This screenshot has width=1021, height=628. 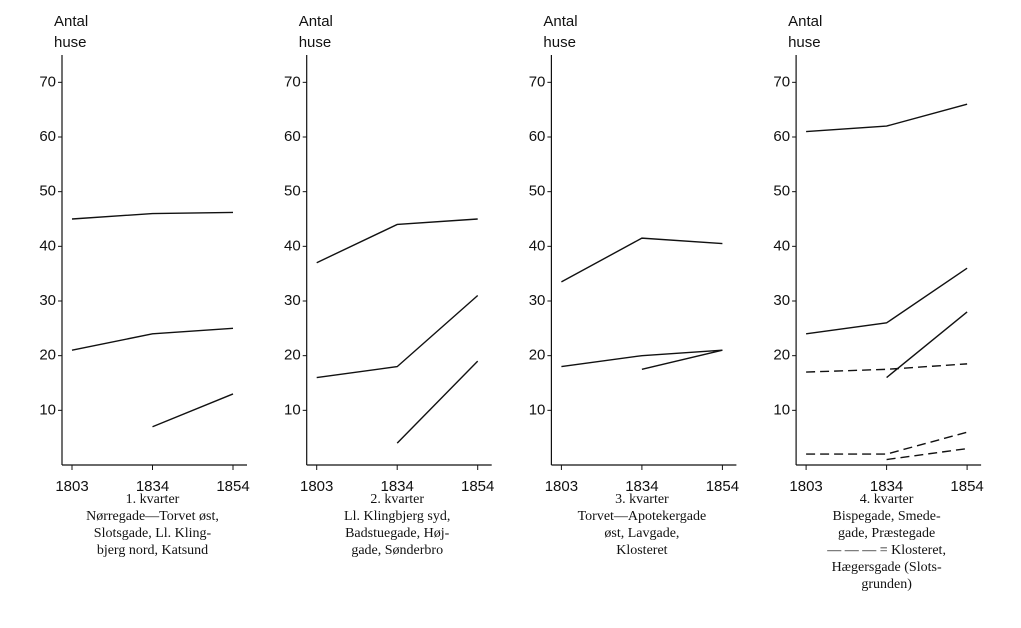 I want to click on caption: Hægersgade (Slots-, so click(x=887, y=567).